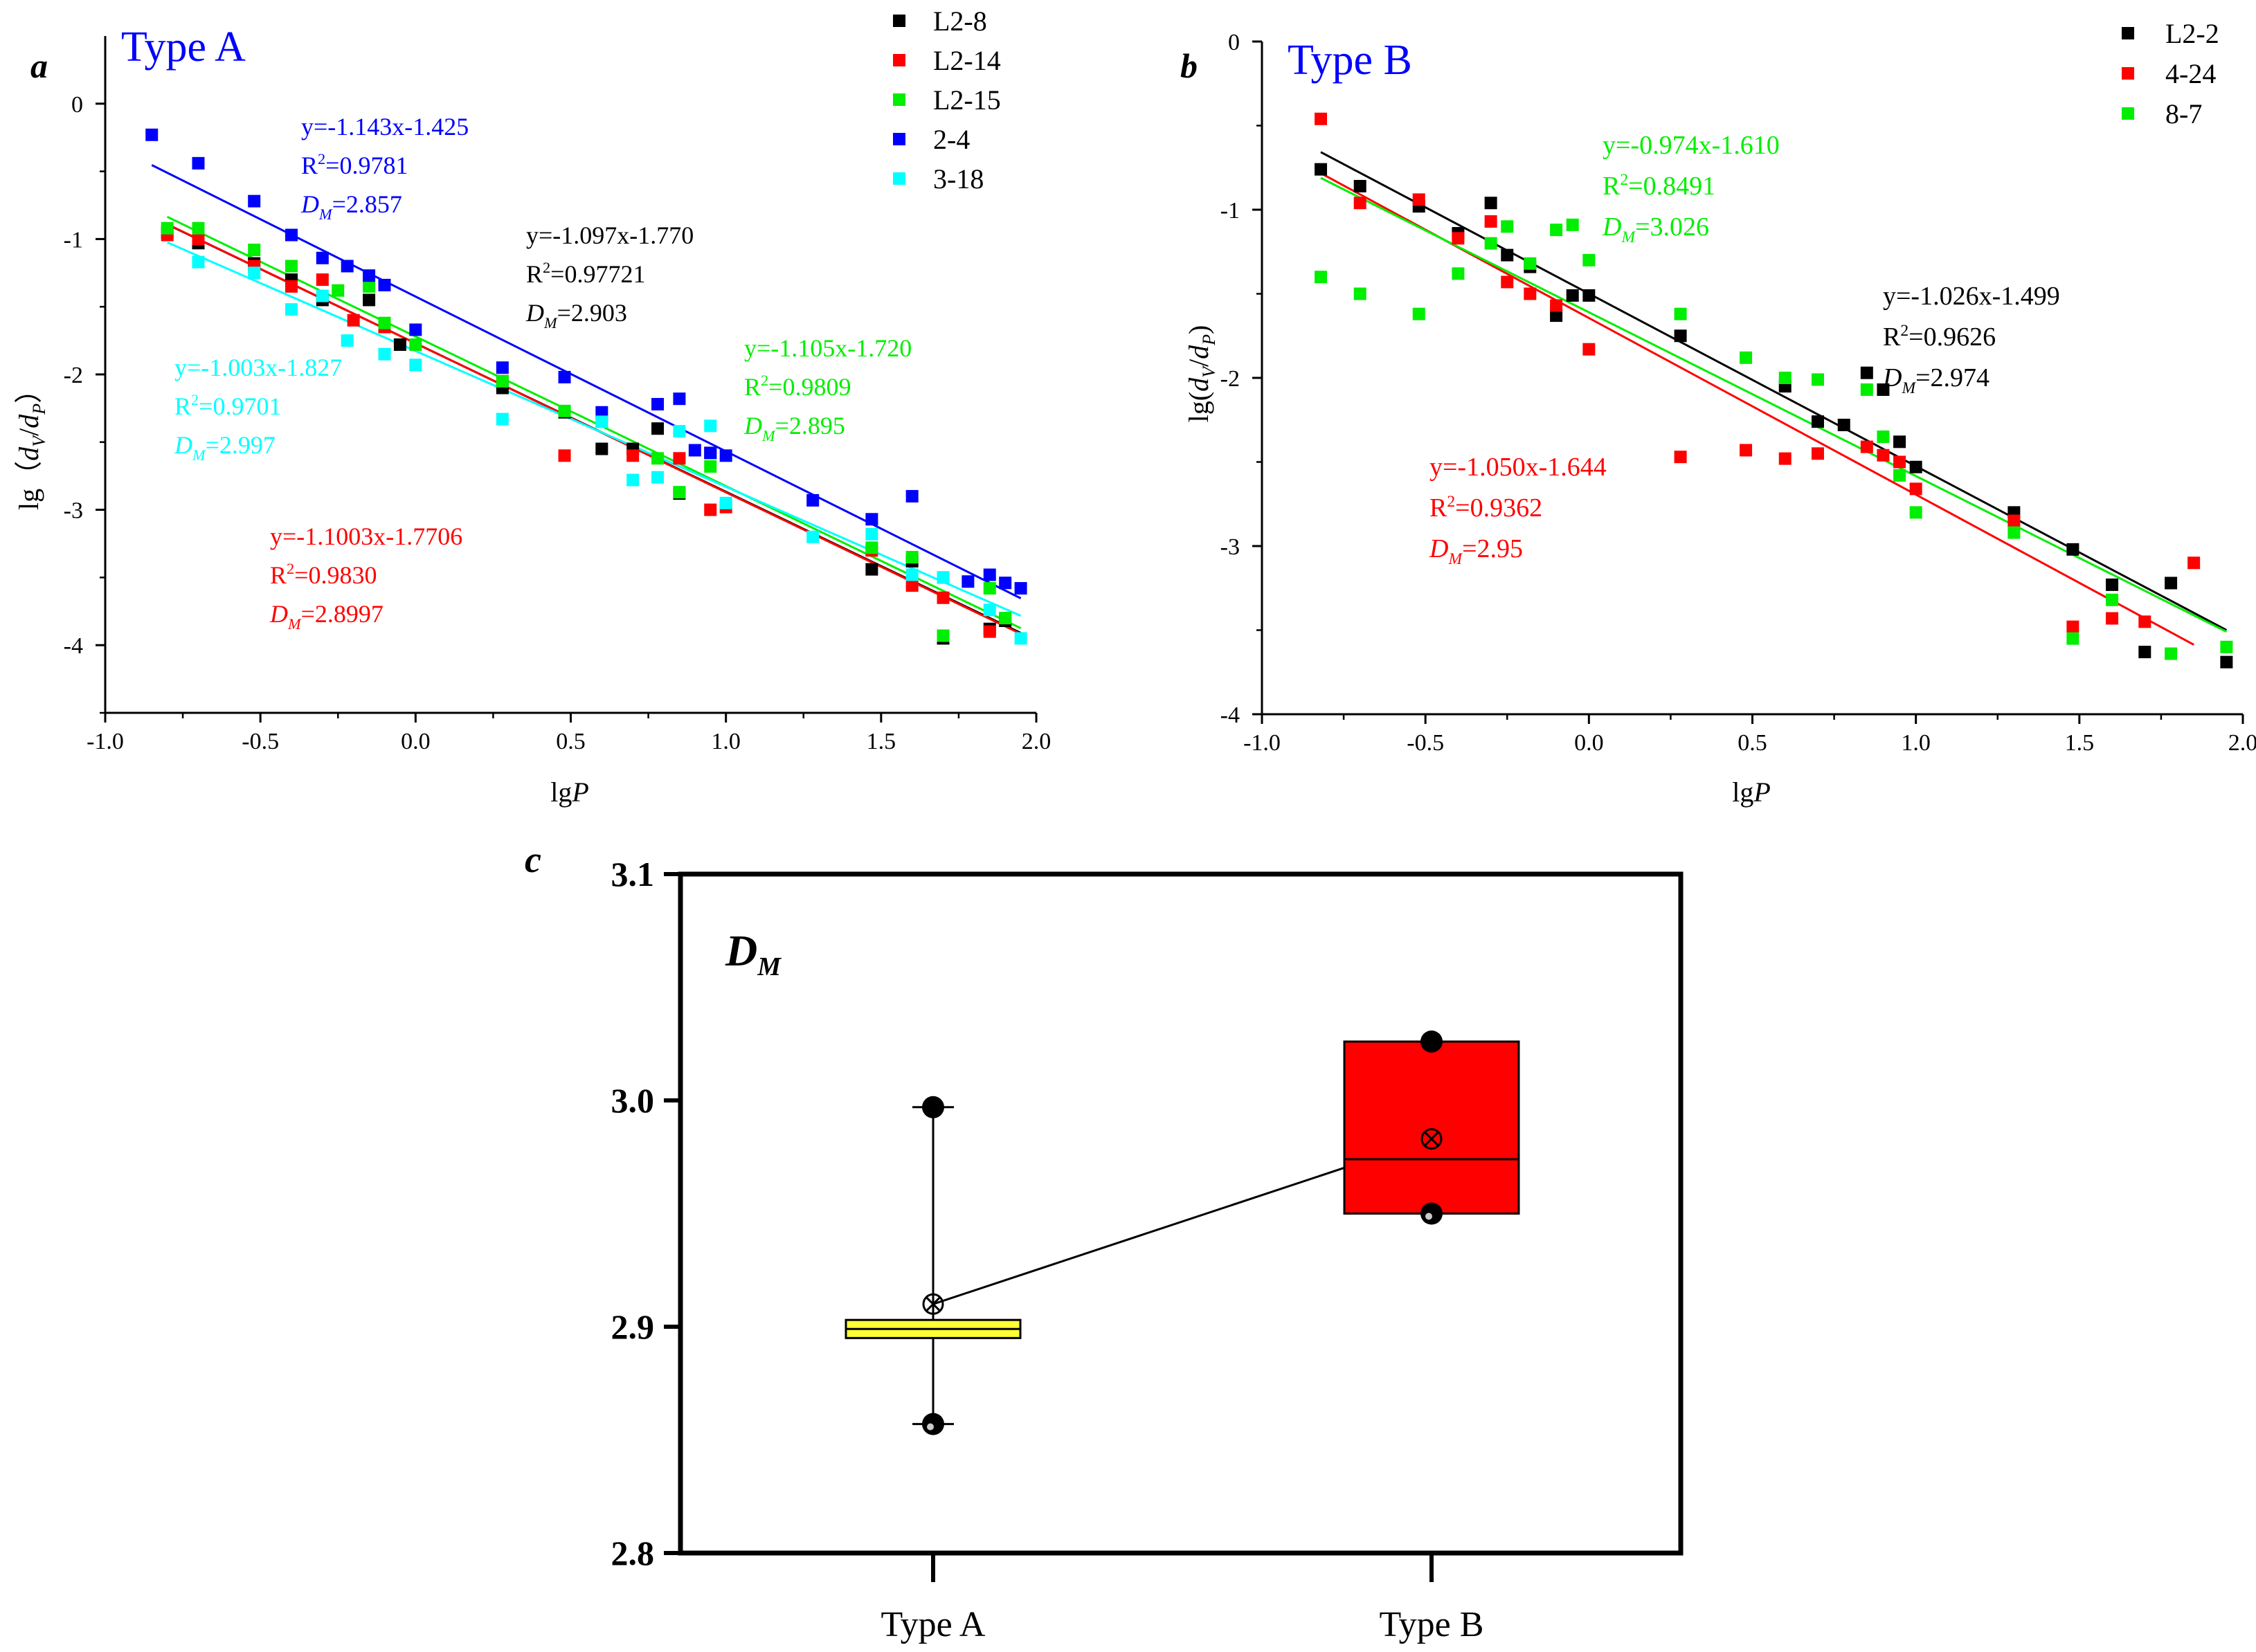 This screenshot has height=1652, width=2256. What do you see at coordinates (1971, 296) in the screenshot?
I see `fit-equation: y=-1.026x-1.499` at bounding box center [1971, 296].